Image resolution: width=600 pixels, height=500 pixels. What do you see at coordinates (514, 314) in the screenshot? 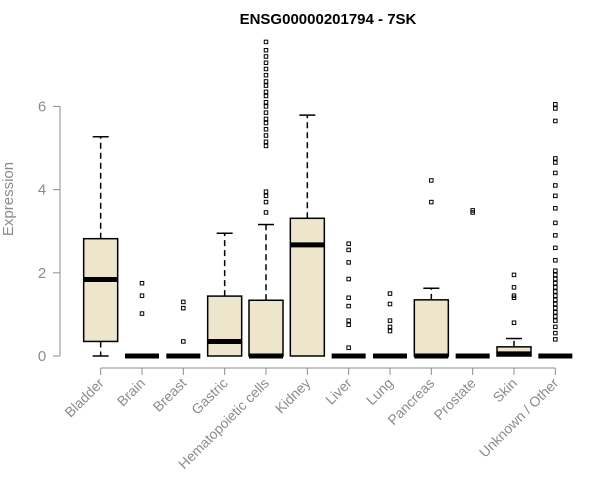
I see `box-skin` at bounding box center [514, 314].